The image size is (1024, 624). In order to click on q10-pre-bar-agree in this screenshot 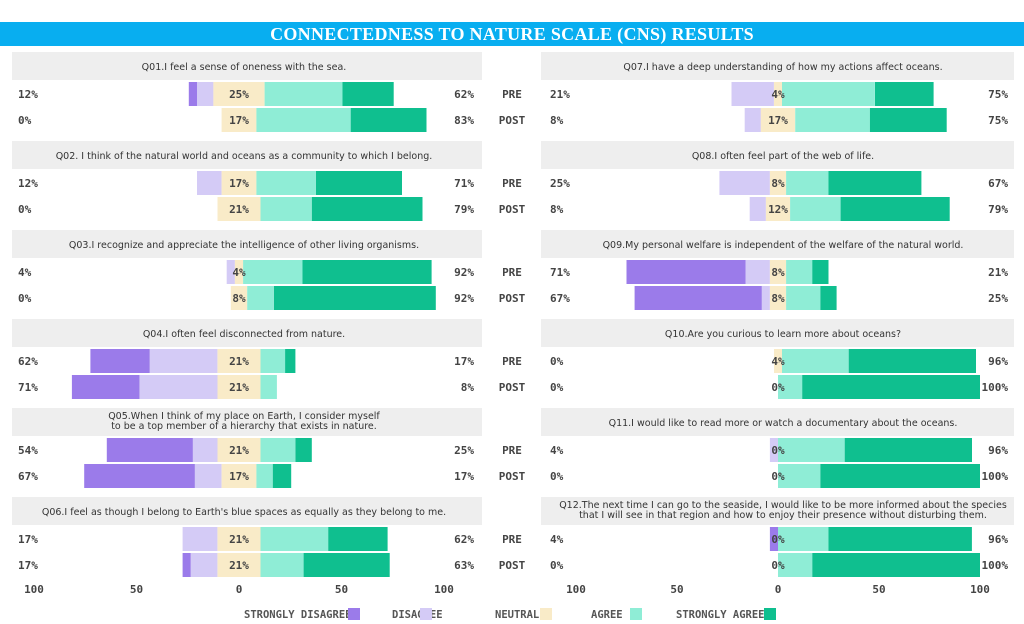, I will do `click(815, 361)`.